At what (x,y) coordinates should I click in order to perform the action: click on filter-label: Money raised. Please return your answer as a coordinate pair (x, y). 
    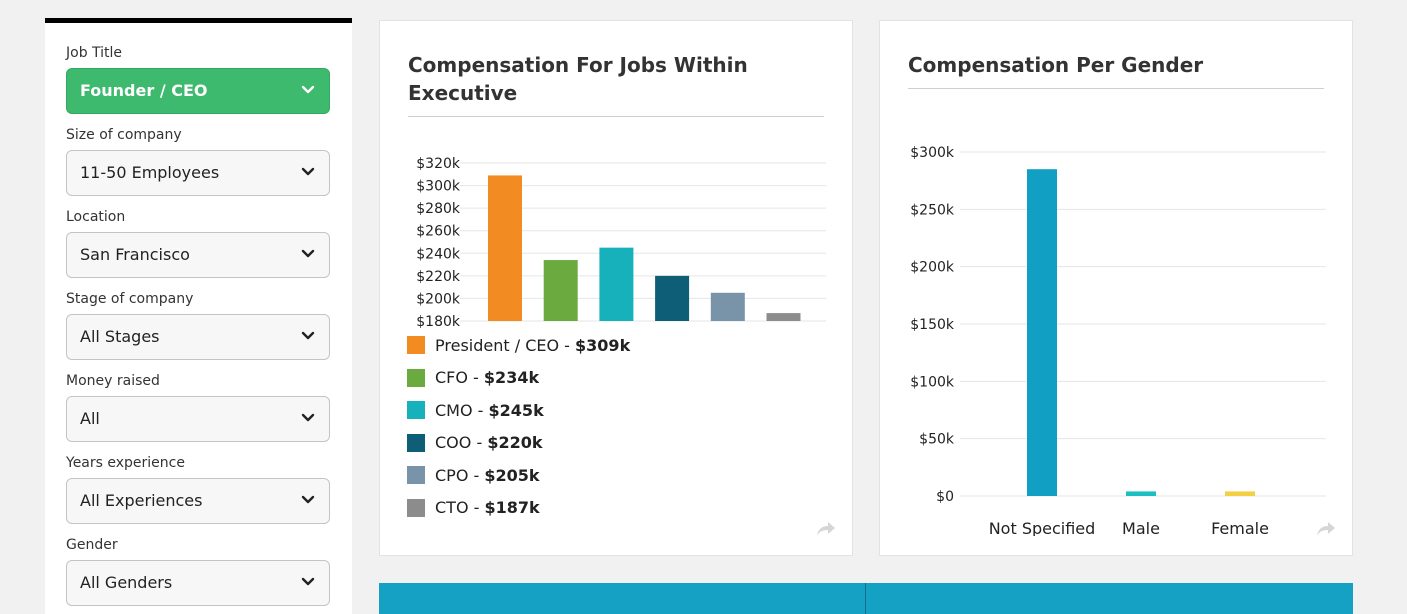
    Looking at the image, I should click on (113, 381).